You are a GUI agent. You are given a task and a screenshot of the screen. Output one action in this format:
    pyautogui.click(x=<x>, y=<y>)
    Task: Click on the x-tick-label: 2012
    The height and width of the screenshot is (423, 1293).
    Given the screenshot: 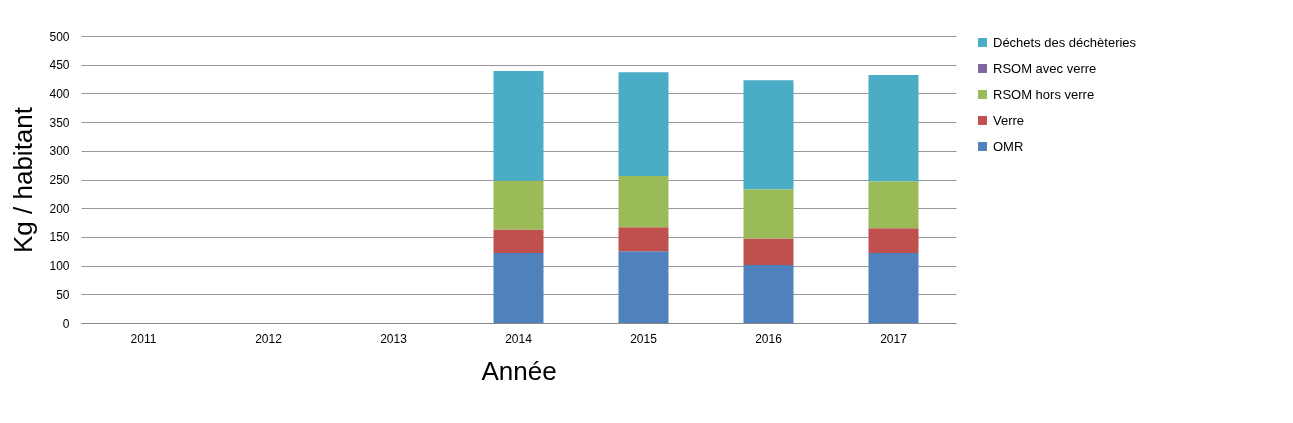 What is the action you would take?
    pyautogui.click(x=269, y=338)
    